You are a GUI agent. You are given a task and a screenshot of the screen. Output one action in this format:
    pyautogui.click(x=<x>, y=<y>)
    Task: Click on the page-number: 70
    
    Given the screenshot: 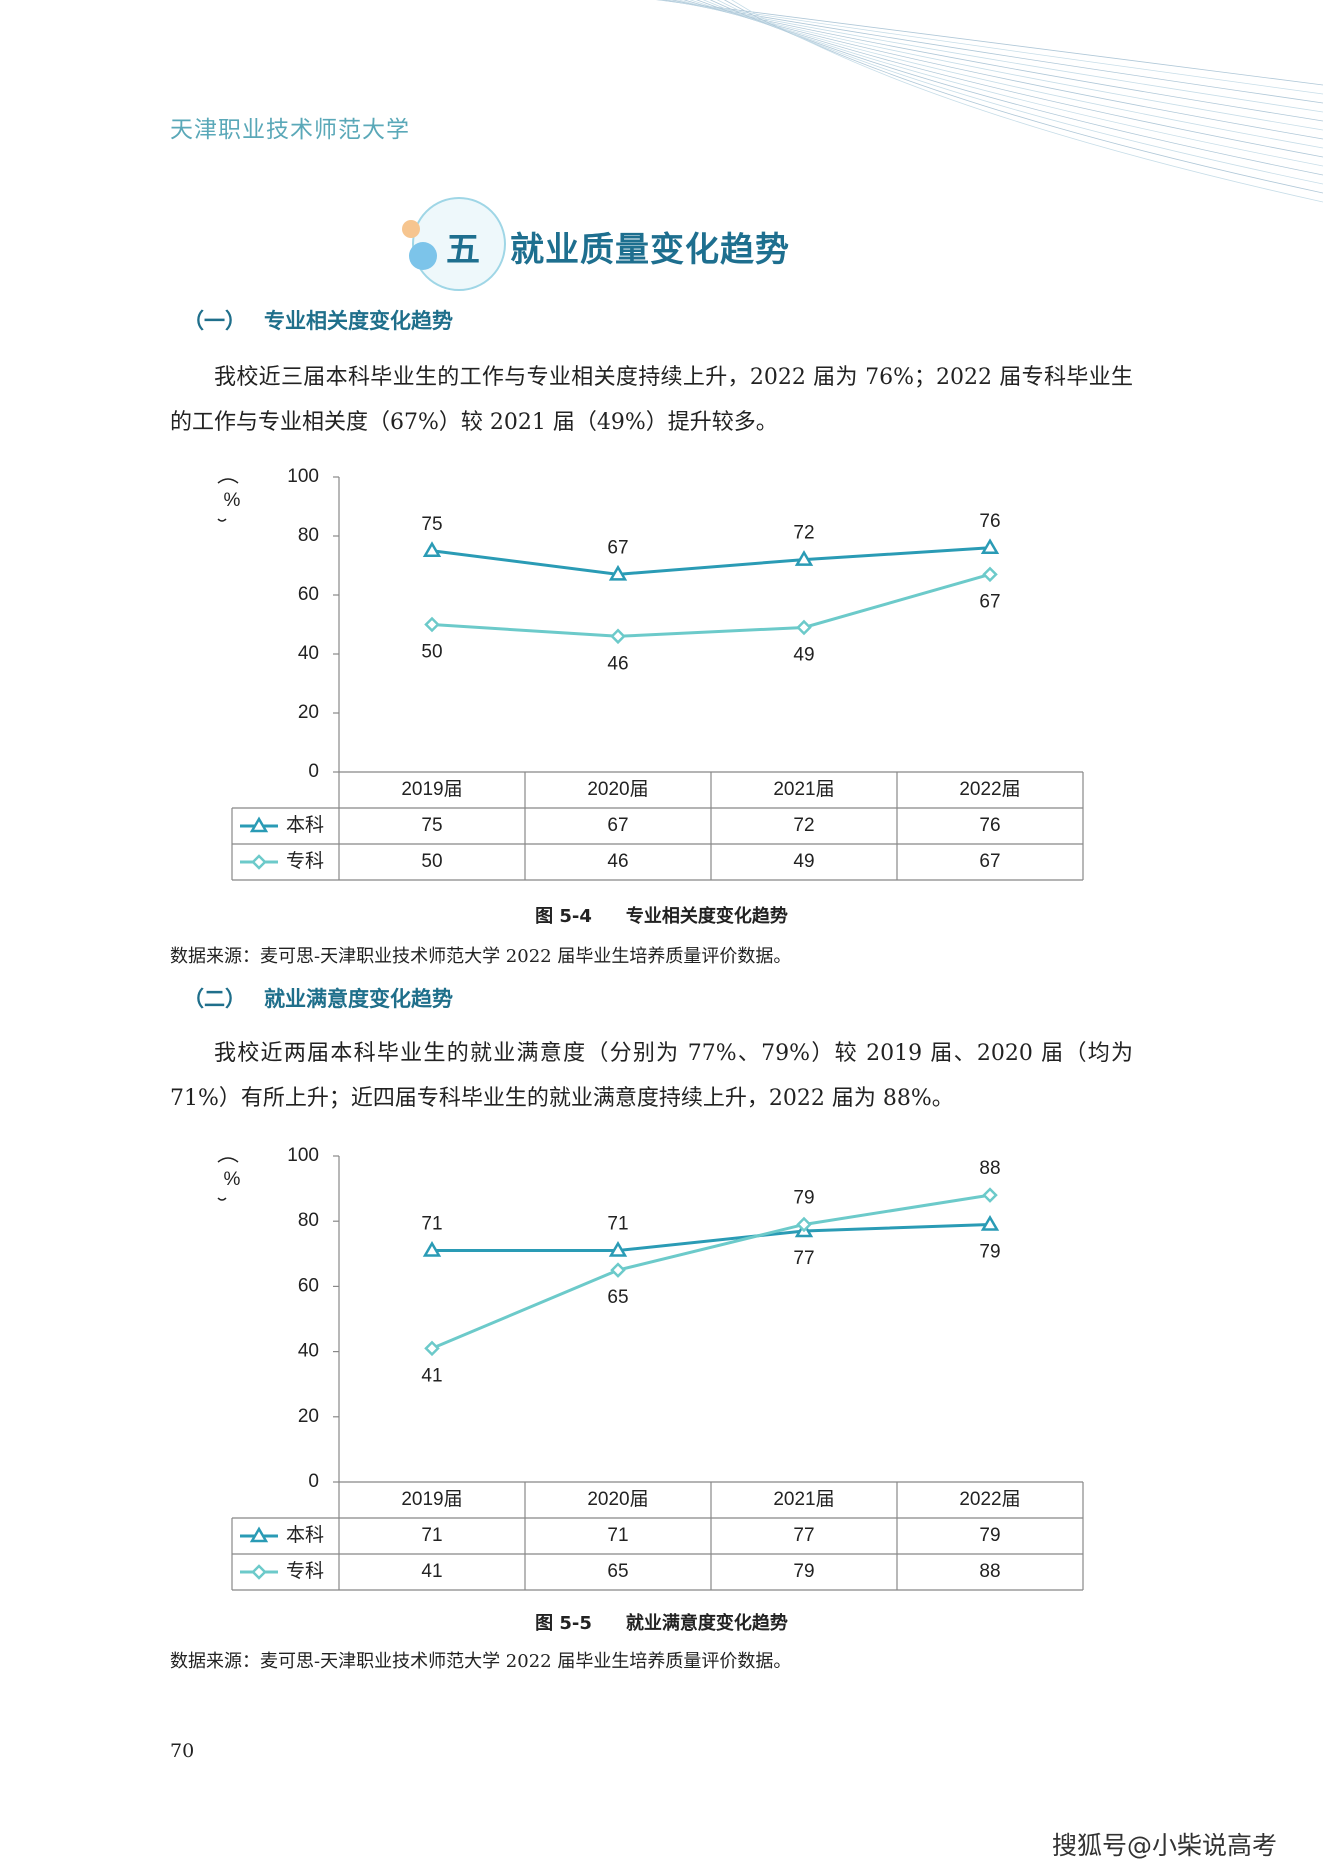 What is the action you would take?
    pyautogui.click(x=182, y=1751)
    